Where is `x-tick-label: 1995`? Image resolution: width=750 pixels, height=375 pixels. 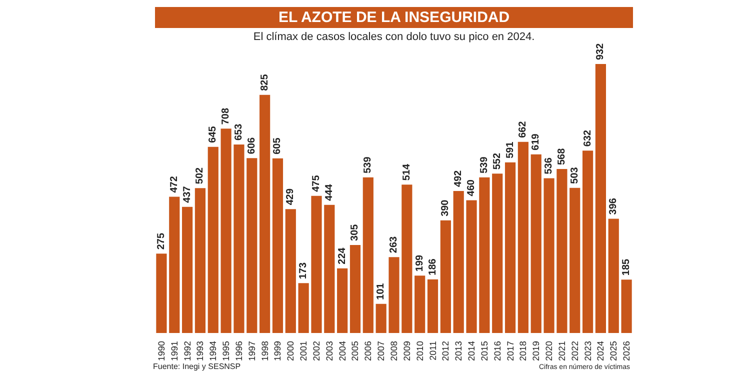 x-tick-label: 1995 is located at coordinates (226, 351).